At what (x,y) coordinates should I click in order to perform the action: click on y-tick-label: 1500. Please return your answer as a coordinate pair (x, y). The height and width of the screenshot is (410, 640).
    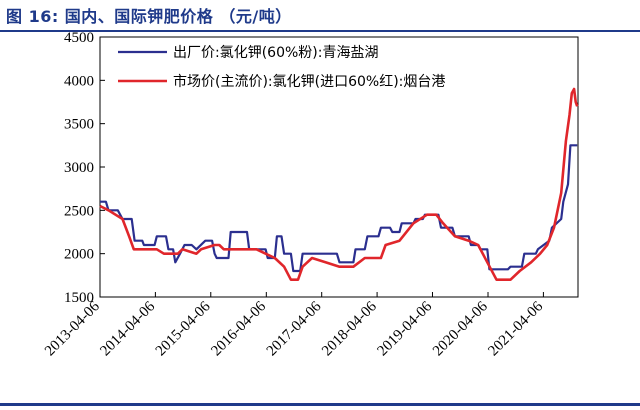
    Looking at the image, I should click on (79, 298).